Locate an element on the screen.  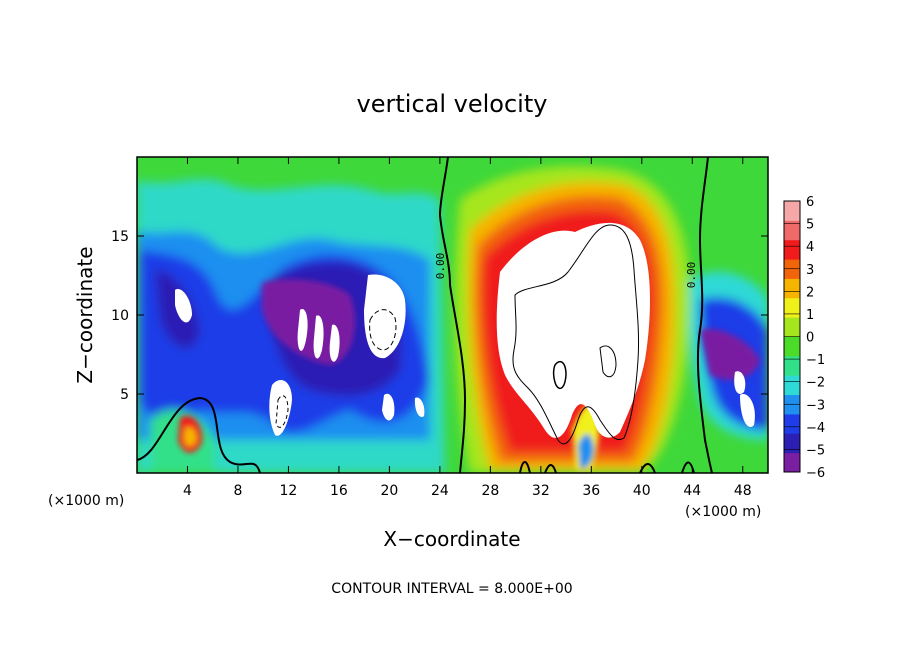
x-tick-label: 32 is located at coordinates (541, 491).